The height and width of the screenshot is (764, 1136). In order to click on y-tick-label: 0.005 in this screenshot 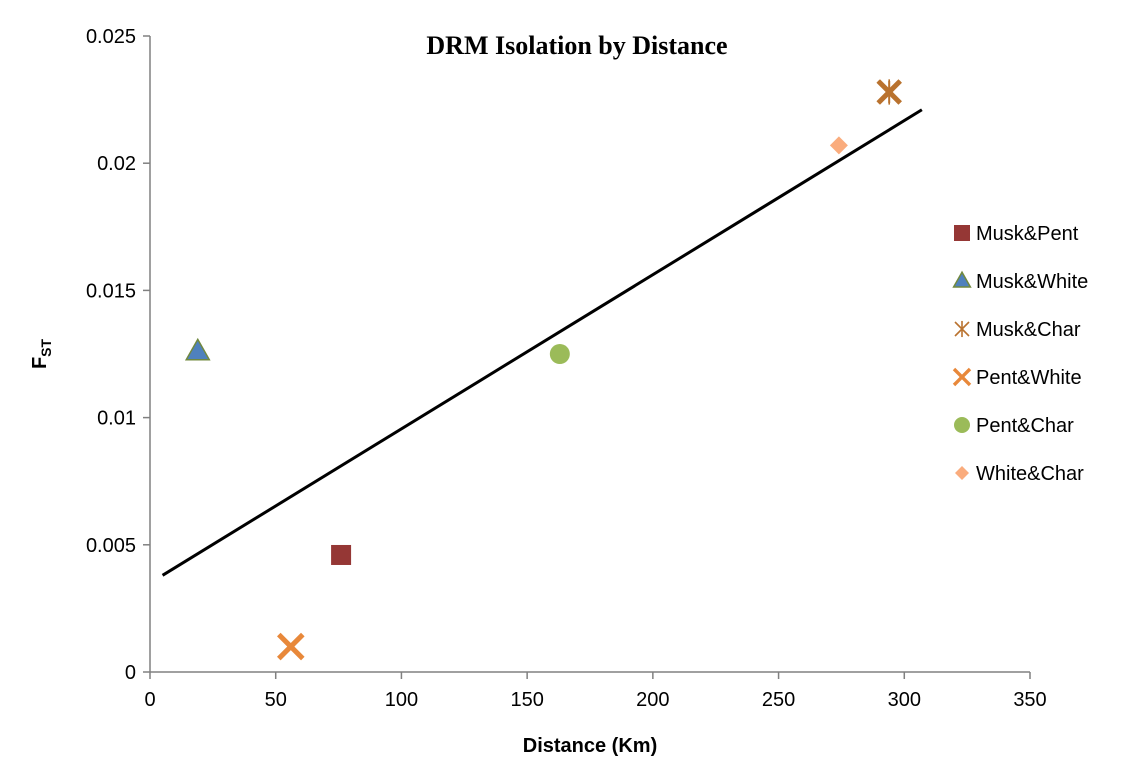, I will do `click(111, 546)`.